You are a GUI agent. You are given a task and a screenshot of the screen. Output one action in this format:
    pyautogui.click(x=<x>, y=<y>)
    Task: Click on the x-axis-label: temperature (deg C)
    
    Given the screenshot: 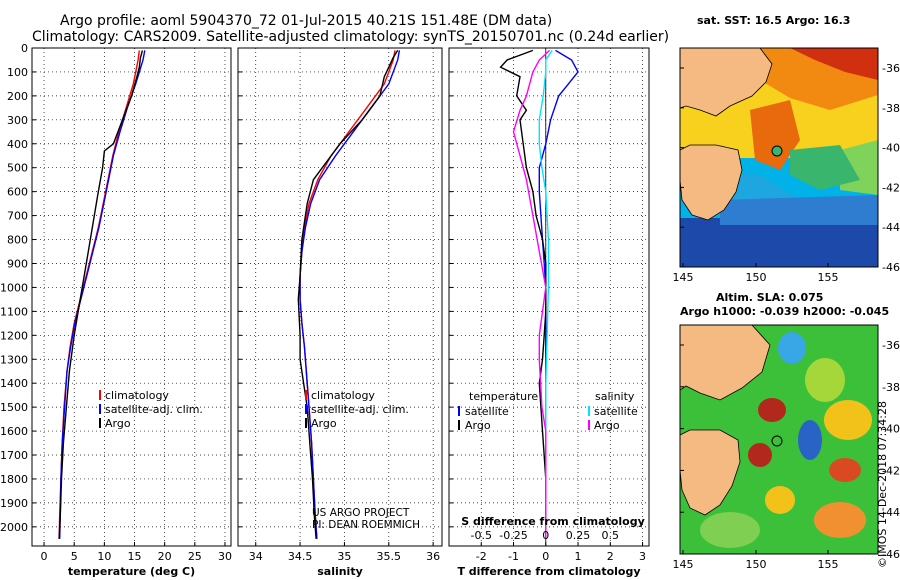 What is the action you would take?
    pyautogui.click(x=131, y=571)
    